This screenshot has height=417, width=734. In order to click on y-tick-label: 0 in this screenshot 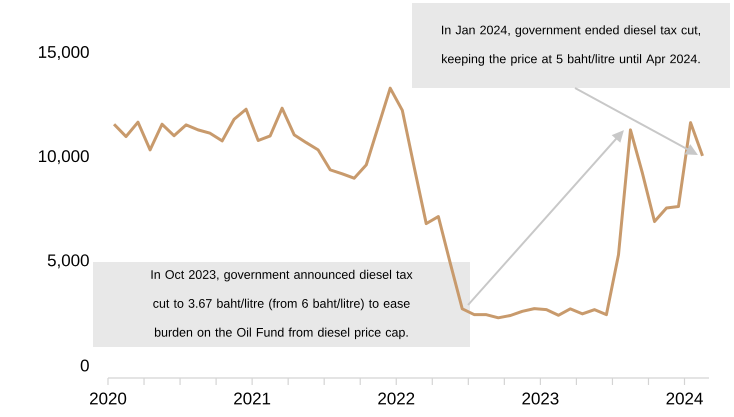, I will do `click(84, 366)`.